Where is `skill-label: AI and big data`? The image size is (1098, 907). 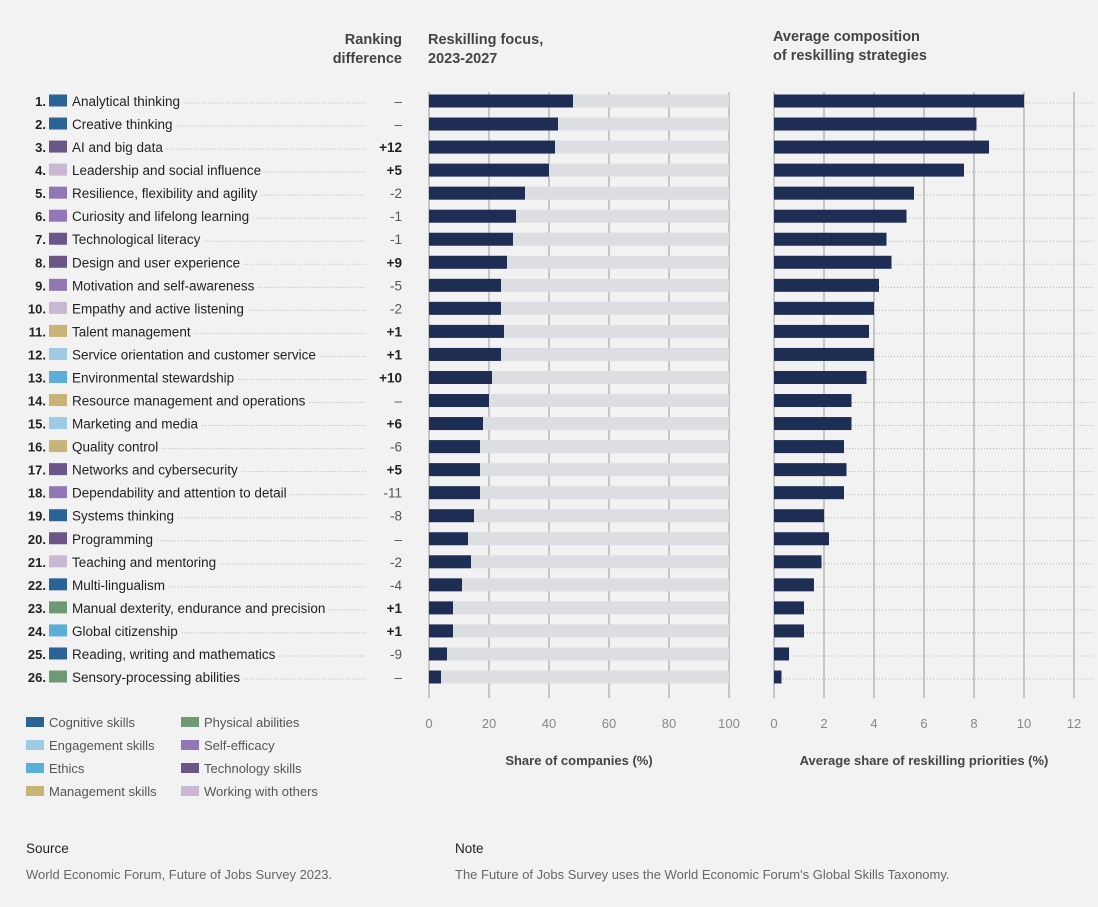
skill-label: AI and big data is located at coordinates (117, 147).